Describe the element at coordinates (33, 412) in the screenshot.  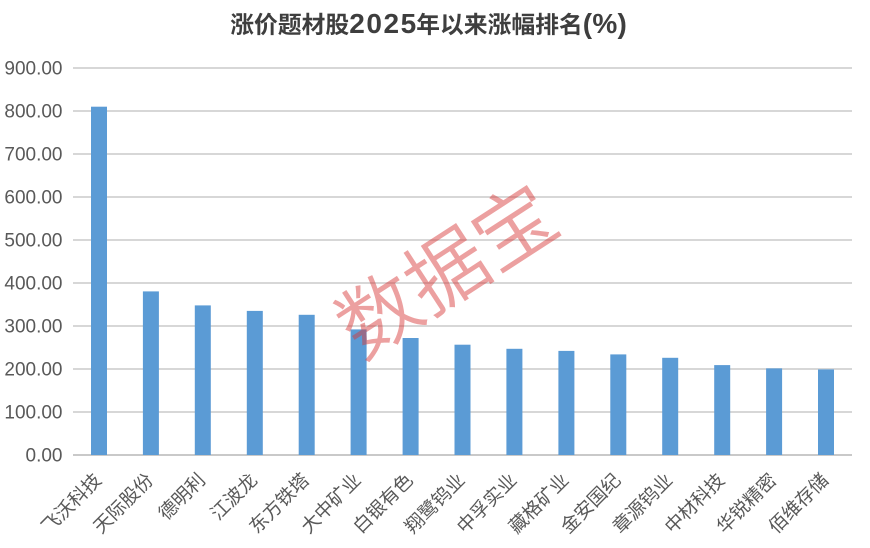
I see `svg-text: 100.00` at that location.